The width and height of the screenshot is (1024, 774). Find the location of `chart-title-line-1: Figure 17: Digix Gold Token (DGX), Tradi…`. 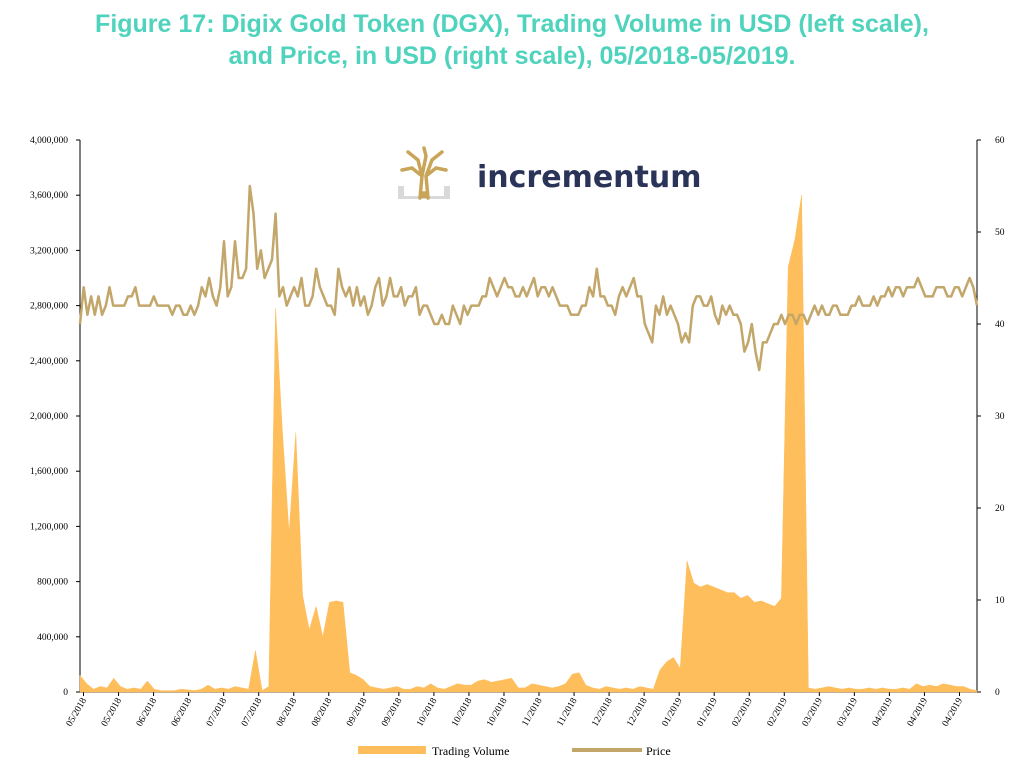

chart-title-line-1: Figure 17: Digix Gold Token (DGX), Tradi… is located at coordinates (512, 24).